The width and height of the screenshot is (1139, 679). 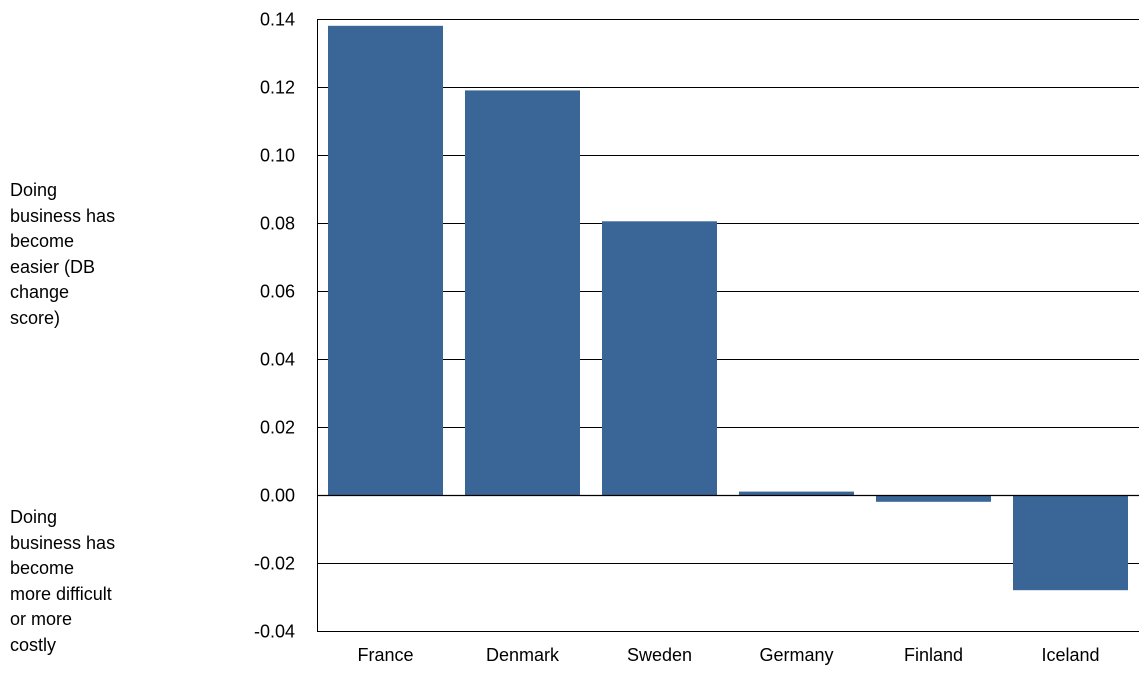 What do you see at coordinates (659, 655) in the screenshot?
I see `x-tick-label: Sweden` at bounding box center [659, 655].